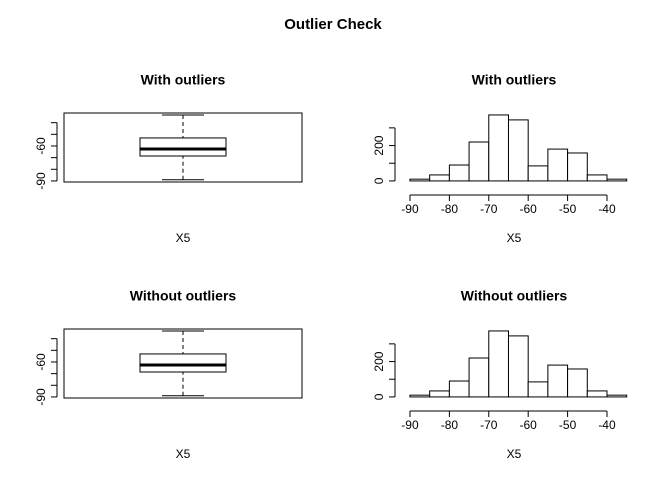 This screenshot has height=480, width=672. Describe the element at coordinates (333, 24) in the screenshot. I see `chart-title: Outlier Check` at that location.